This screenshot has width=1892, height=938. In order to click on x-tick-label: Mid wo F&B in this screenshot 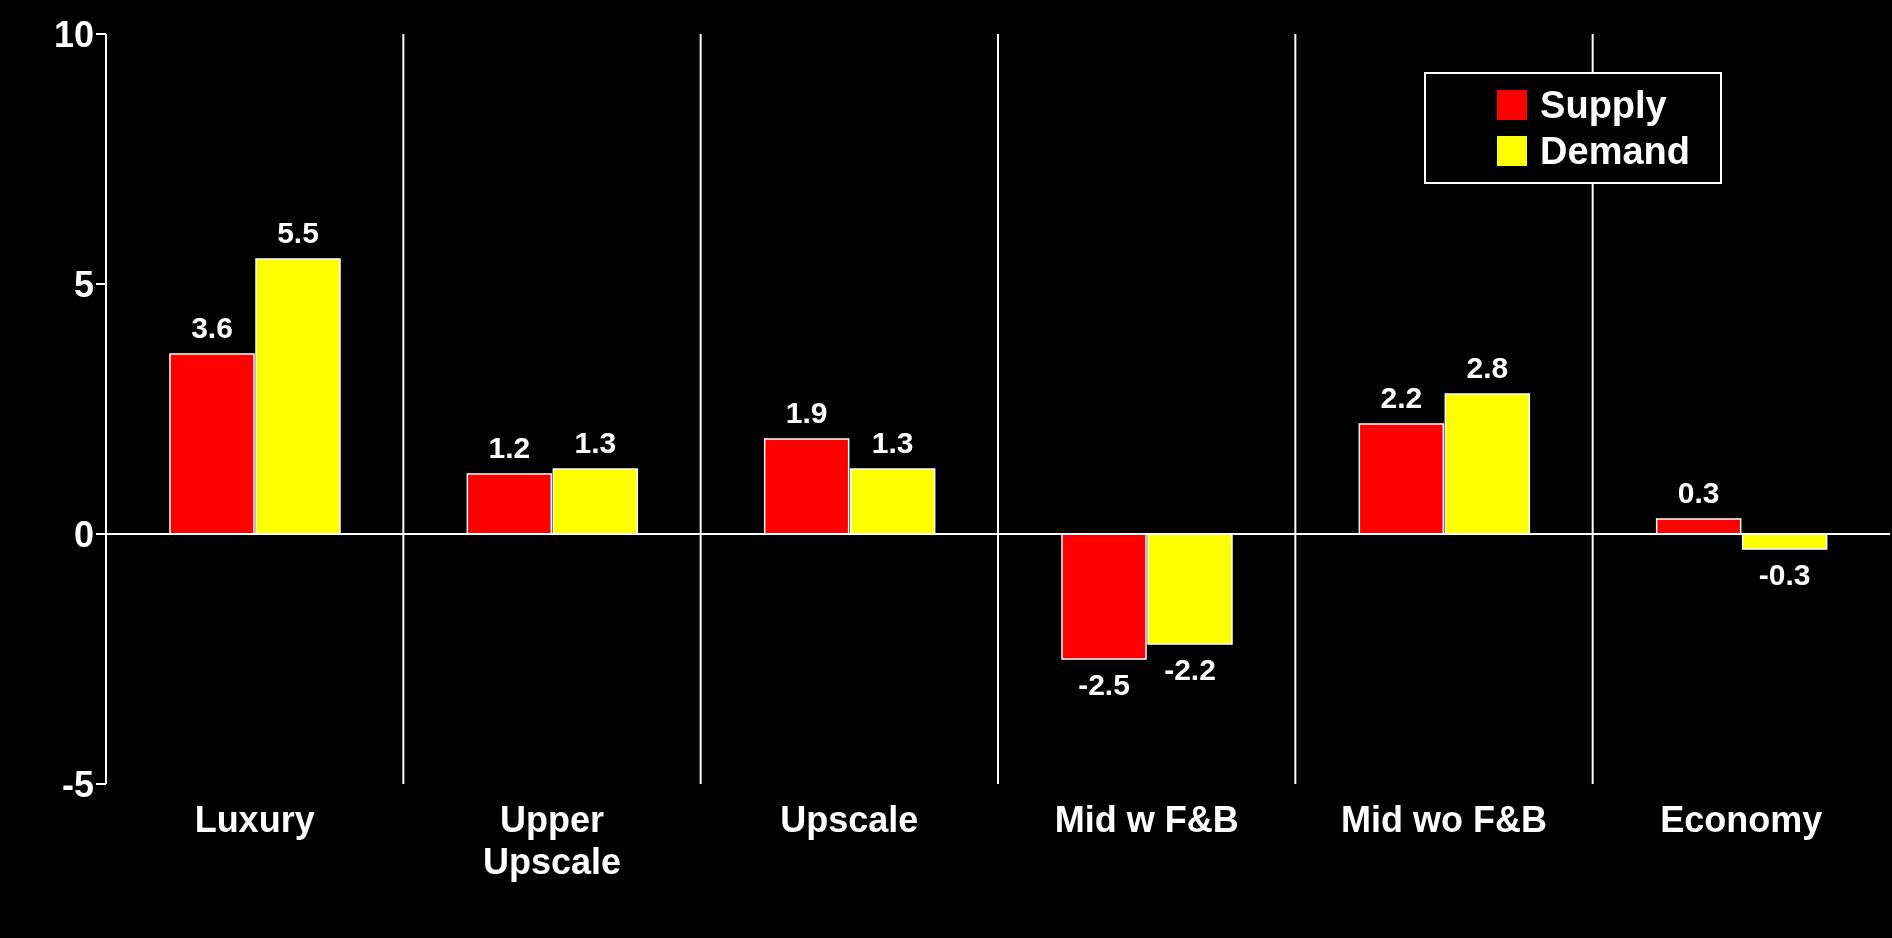, I will do `click(1444, 819)`.